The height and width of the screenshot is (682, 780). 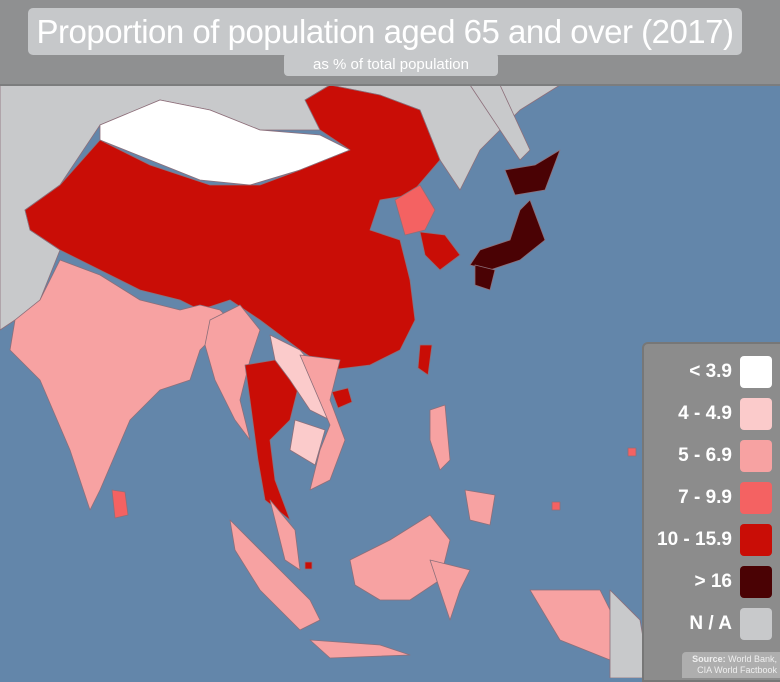 What do you see at coordinates (705, 497) in the screenshot?
I see `legend-label: 7 - 9.9` at bounding box center [705, 497].